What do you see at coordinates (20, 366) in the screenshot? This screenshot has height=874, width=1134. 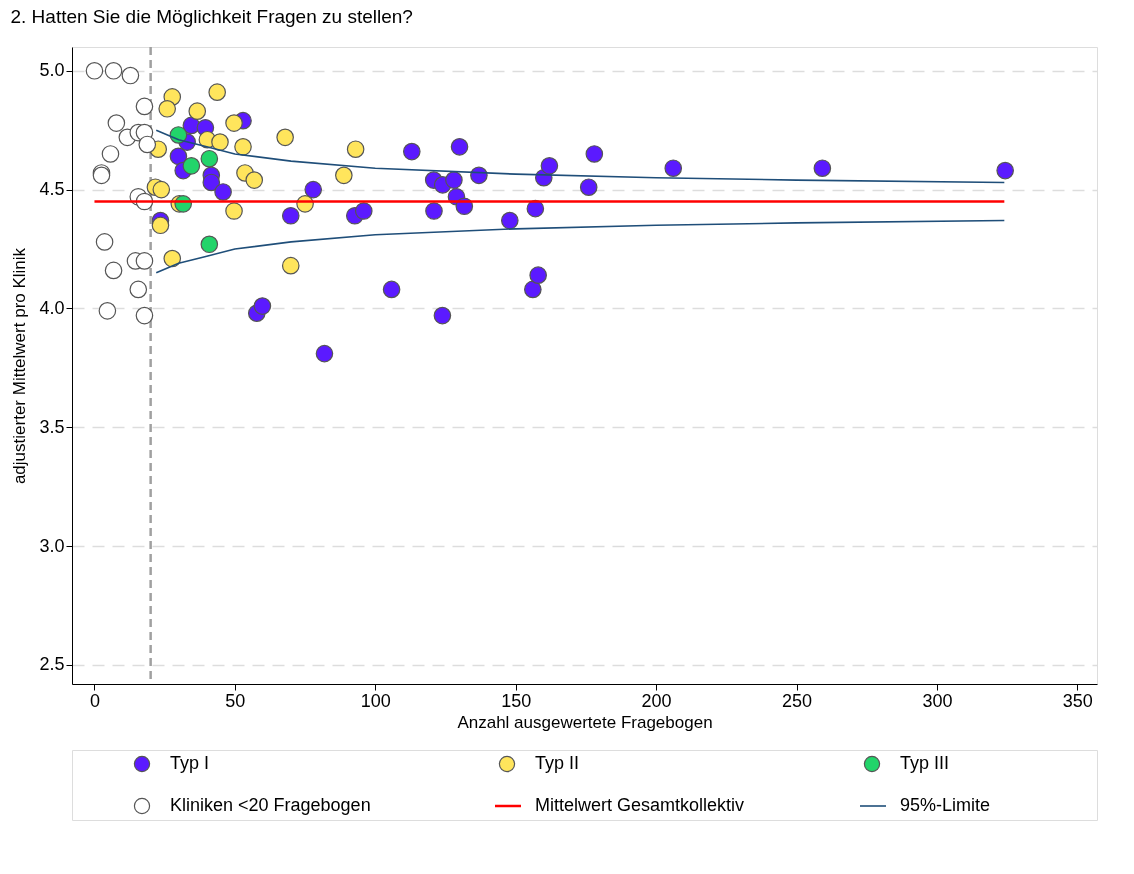 I see `y-axis-title: adjustierter Mittelwert pro Klinik` at bounding box center [20, 366].